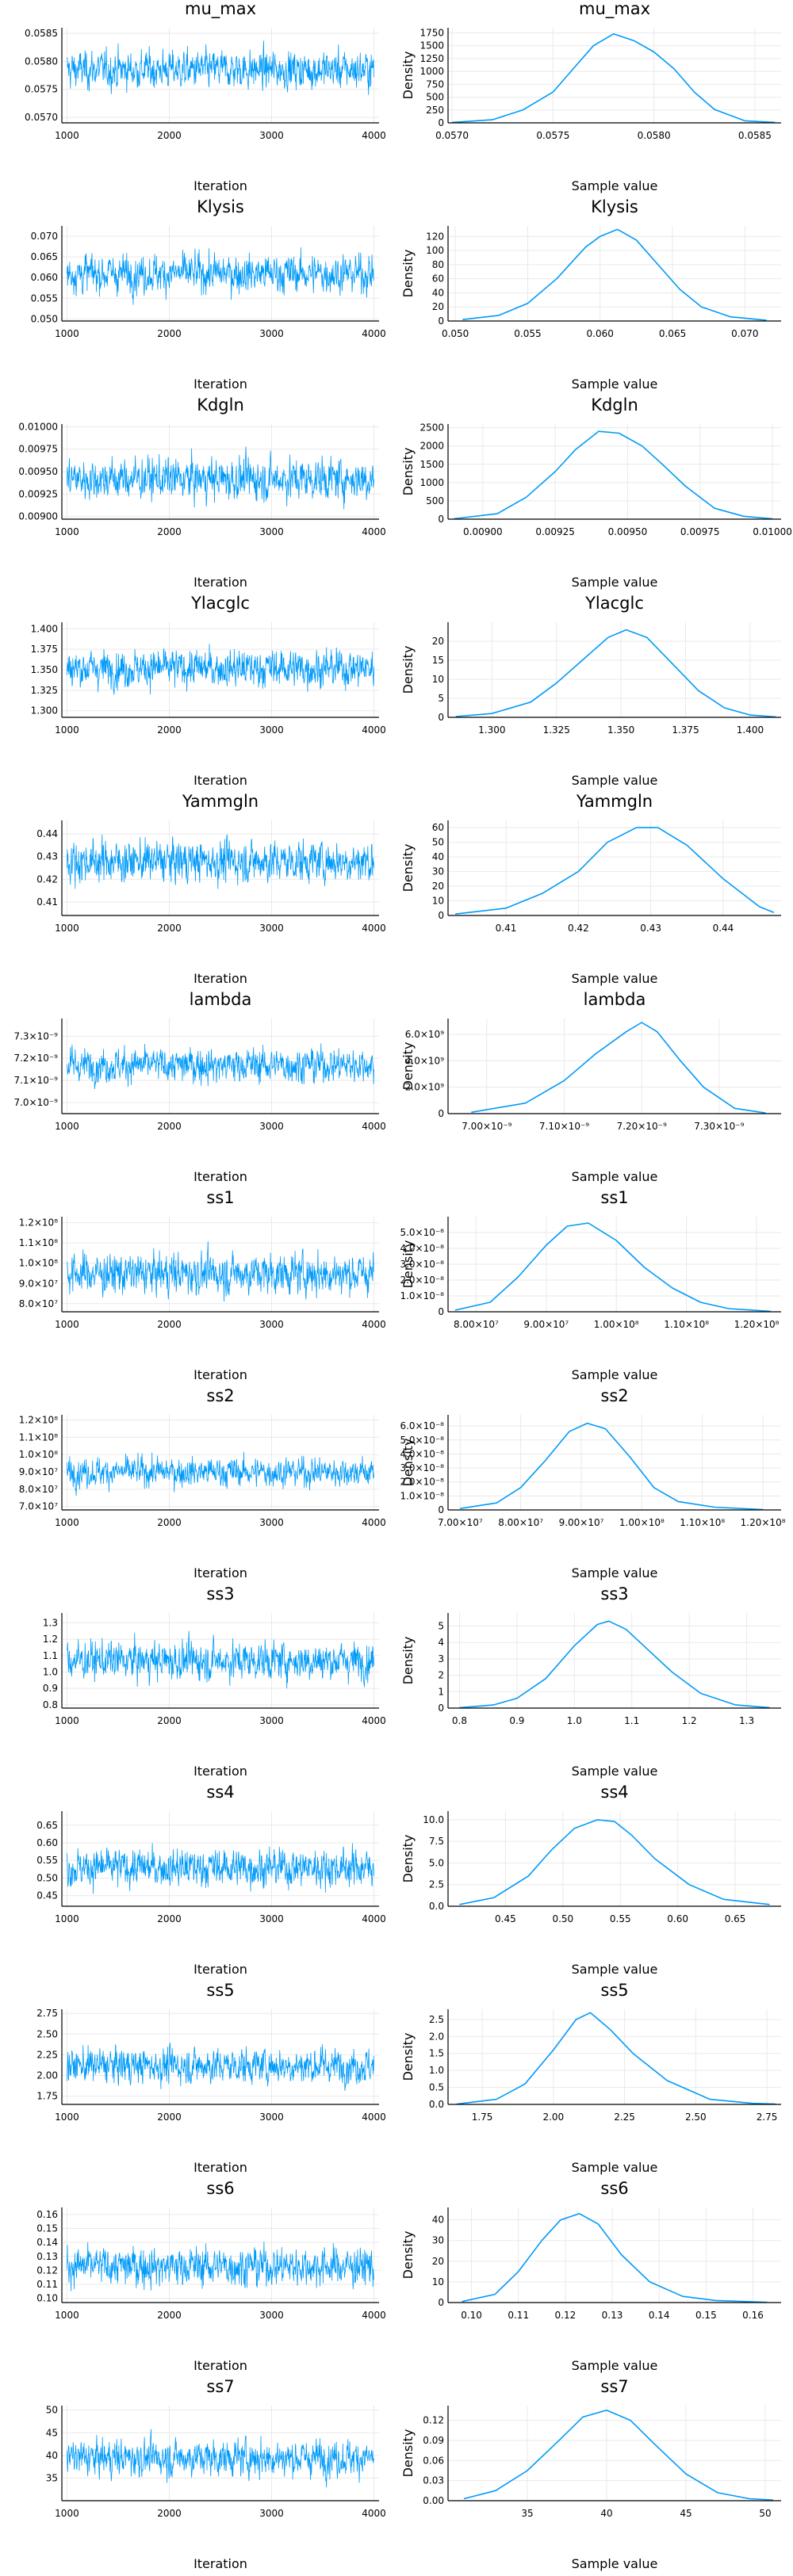  I want to click on trace-ytick-label: 0.0585, so click(42, 33).